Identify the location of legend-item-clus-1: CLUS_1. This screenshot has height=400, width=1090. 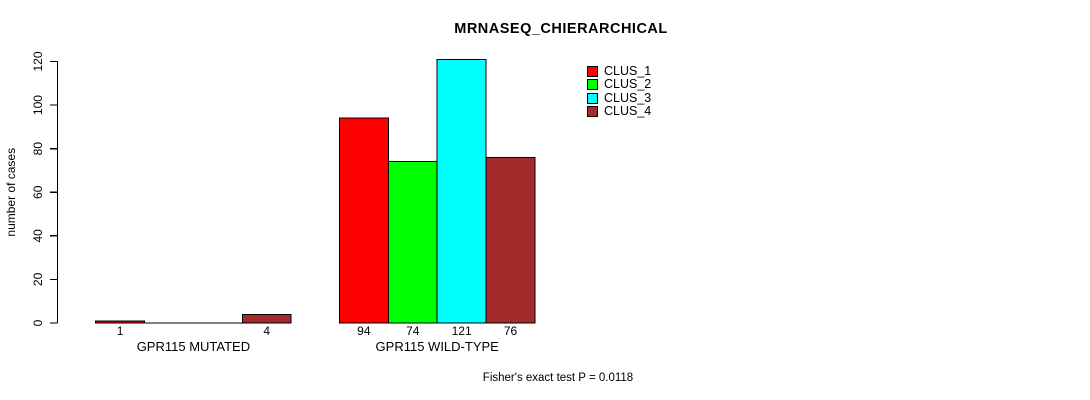
(619, 71).